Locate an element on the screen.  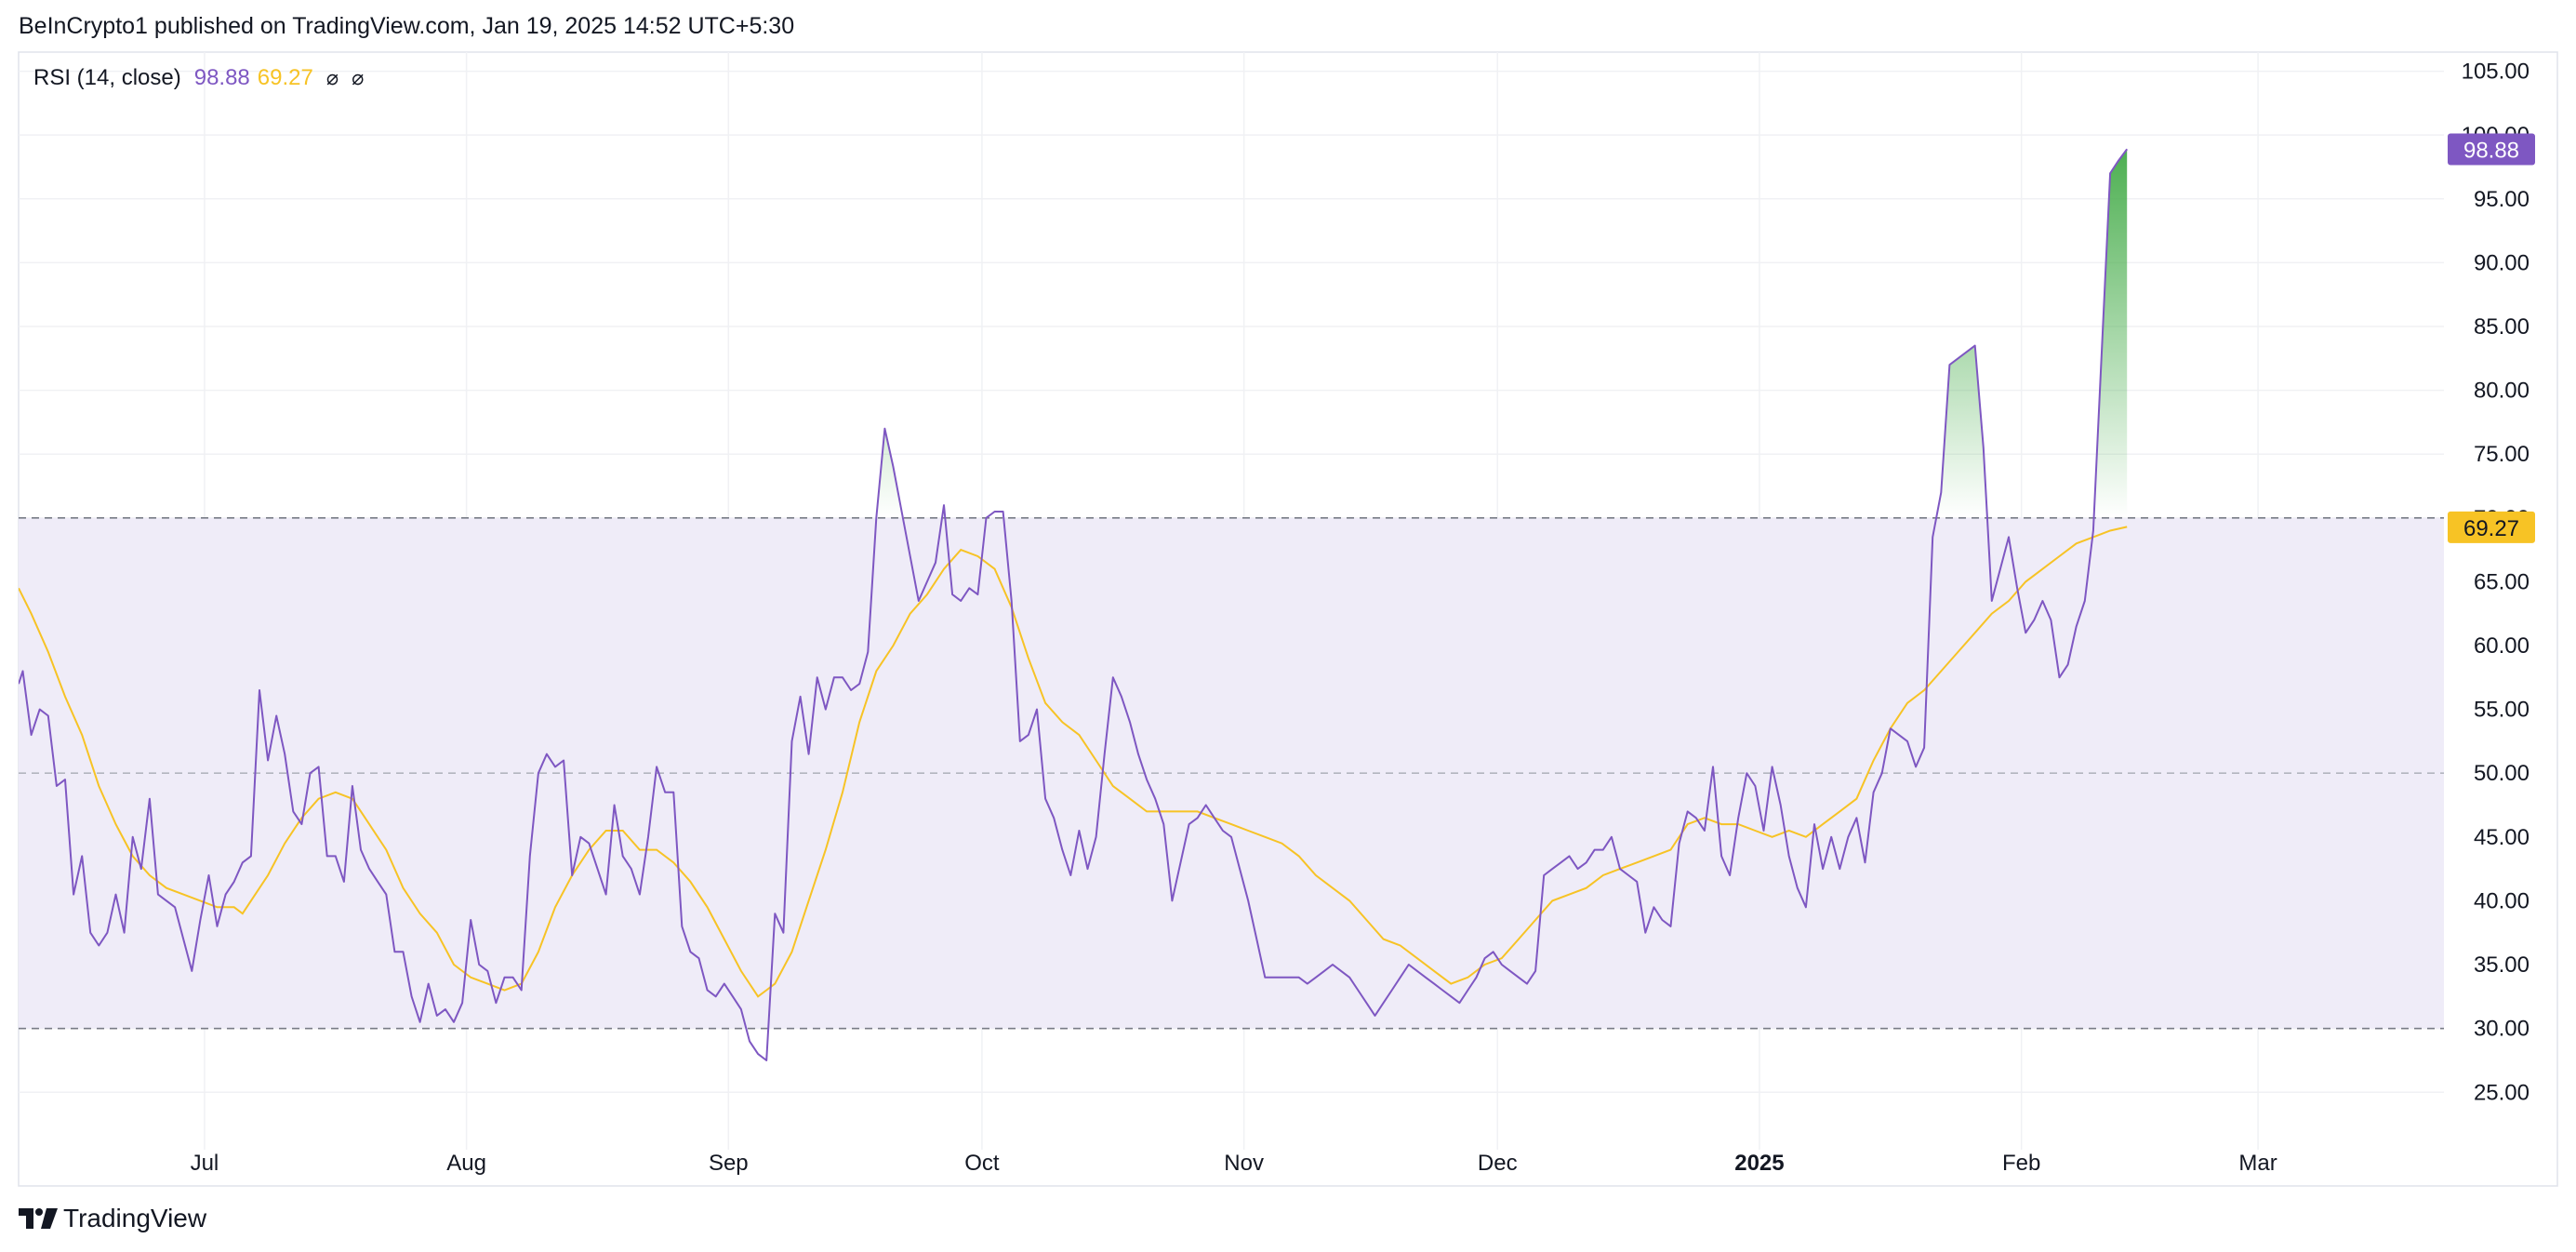
y-tick-label: 30.00 is located at coordinates (2502, 1029).